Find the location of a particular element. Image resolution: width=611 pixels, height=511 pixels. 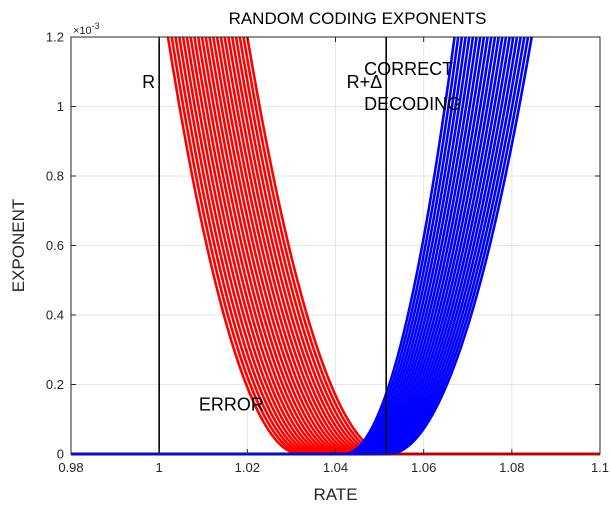

x-axis-label: RATE is located at coordinates (335, 494).